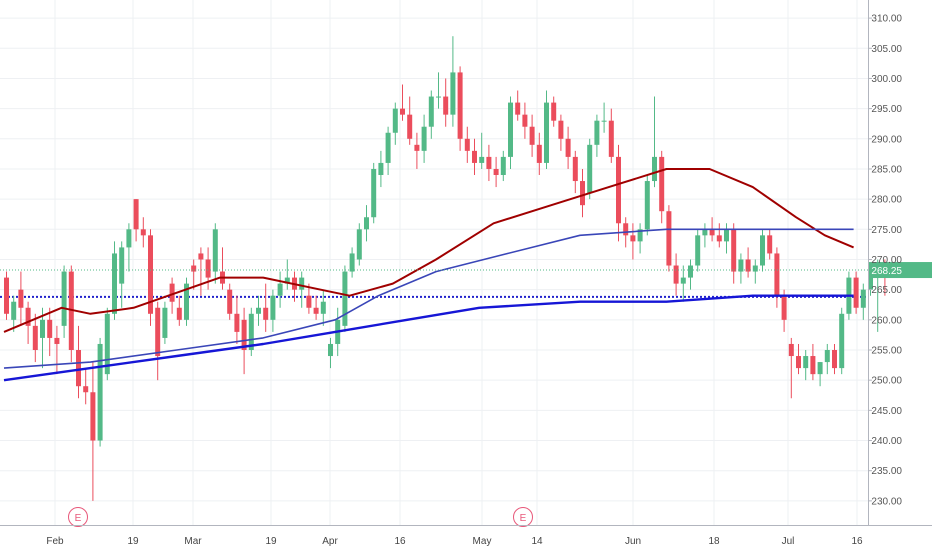 The image size is (932, 555). Describe the element at coordinates (886, 441) in the screenshot. I see `y-tick-label: 240.00` at that location.